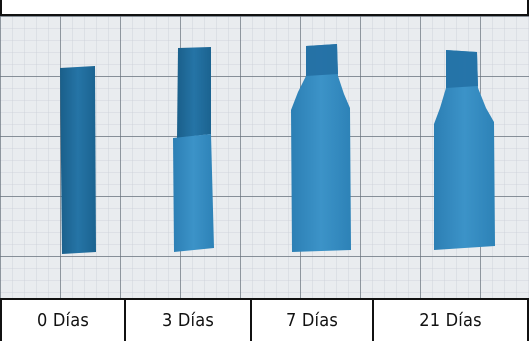  Describe the element at coordinates (193, 149) in the screenshot. I see `sample-strip-3-dias` at that location.